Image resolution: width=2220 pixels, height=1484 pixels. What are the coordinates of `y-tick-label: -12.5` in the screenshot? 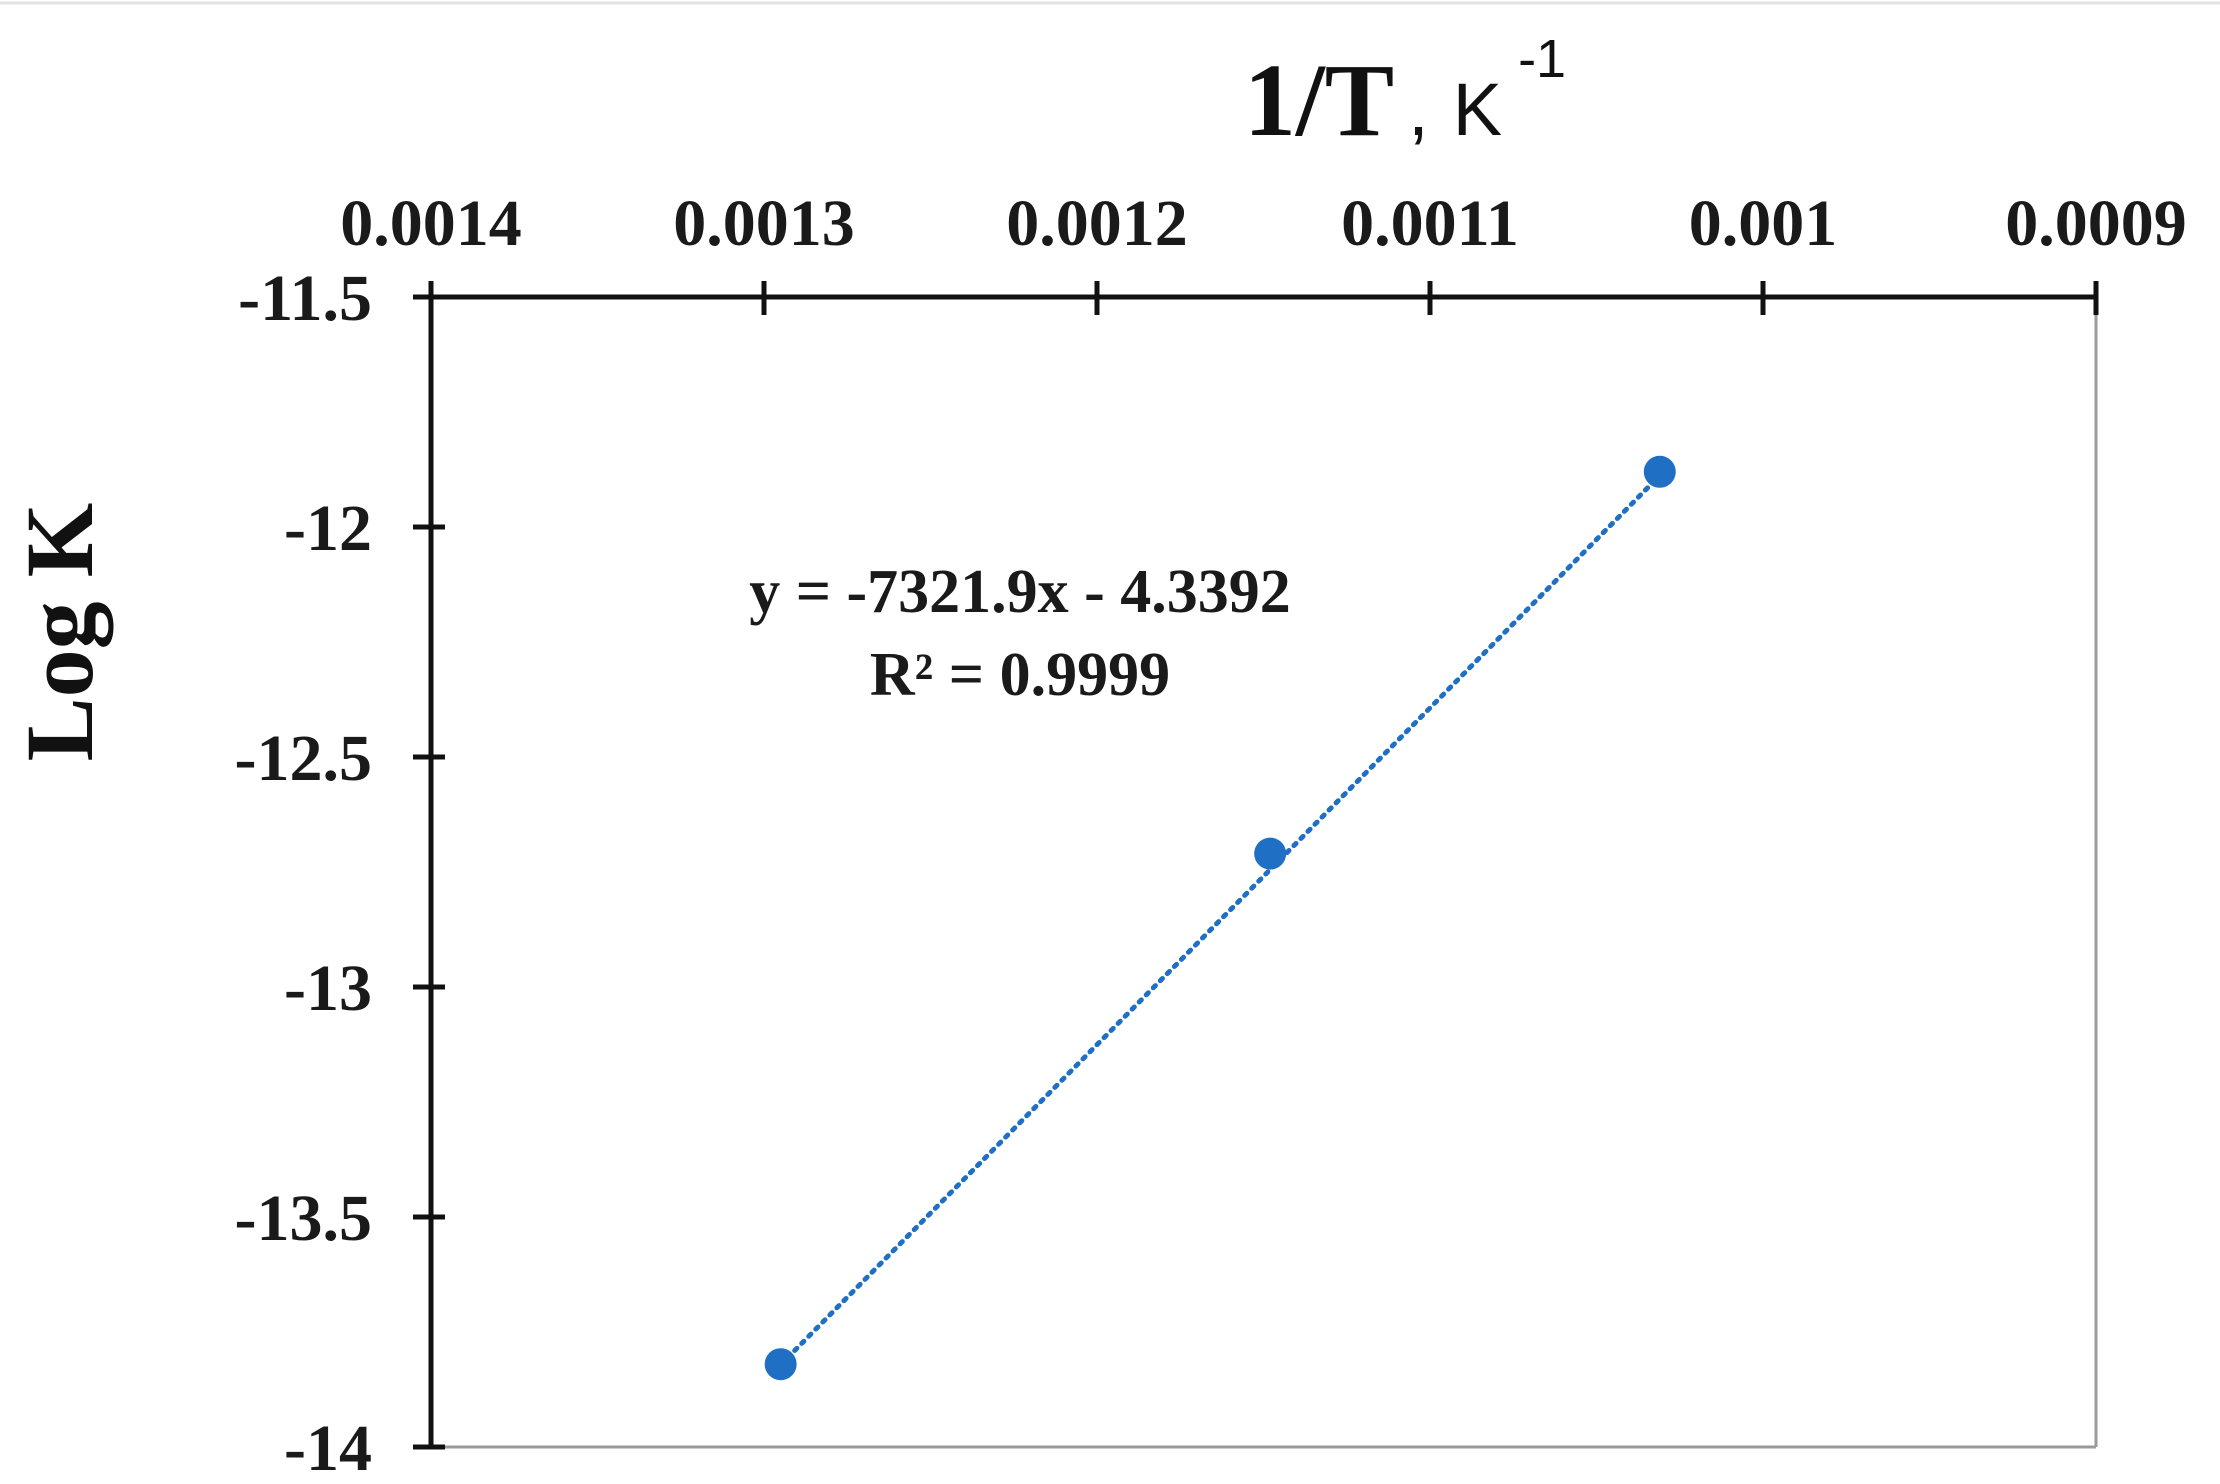 It's located at (303, 758).